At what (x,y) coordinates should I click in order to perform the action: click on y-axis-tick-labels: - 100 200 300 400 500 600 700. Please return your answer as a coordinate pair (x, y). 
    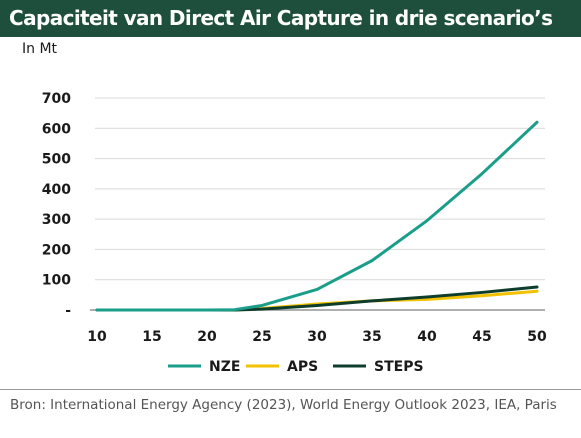
    Looking at the image, I should click on (56, 205).